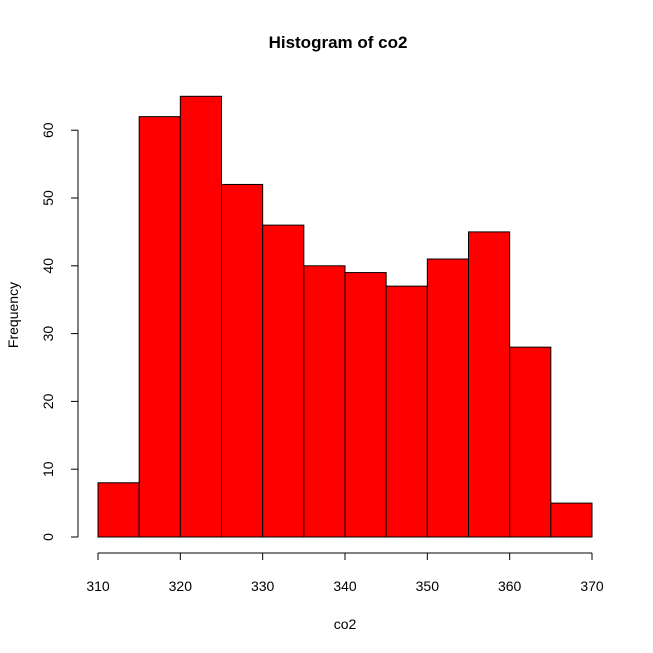 The width and height of the screenshot is (653, 653). I want to click on x-tick-label: 330, so click(263, 586).